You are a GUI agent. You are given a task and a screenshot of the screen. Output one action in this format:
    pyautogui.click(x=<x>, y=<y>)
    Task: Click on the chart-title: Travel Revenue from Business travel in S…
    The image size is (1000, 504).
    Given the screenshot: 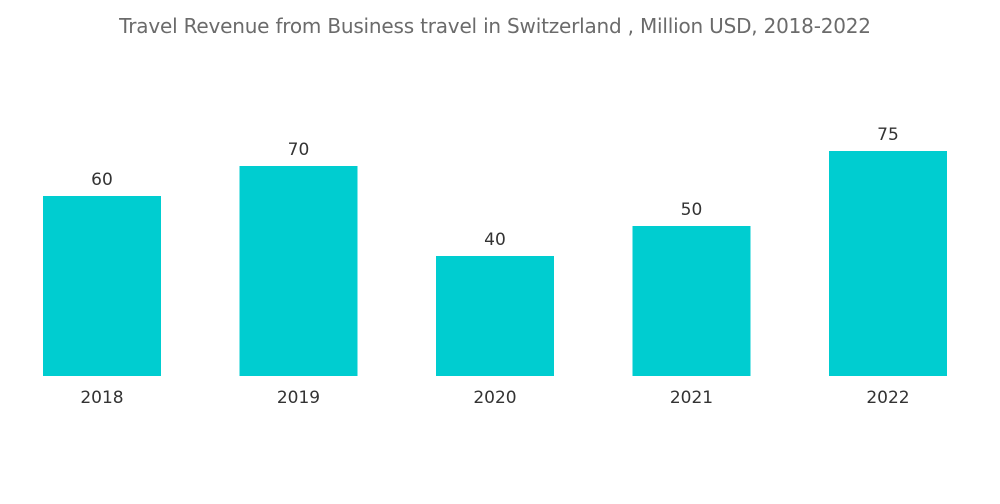 What is the action you would take?
    pyautogui.click(x=495, y=26)
    